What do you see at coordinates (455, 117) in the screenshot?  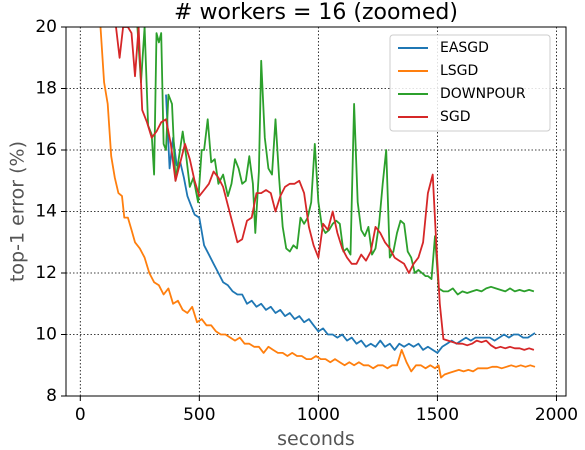 I see `legend-label: SGD` at bounding box center [455, 117].